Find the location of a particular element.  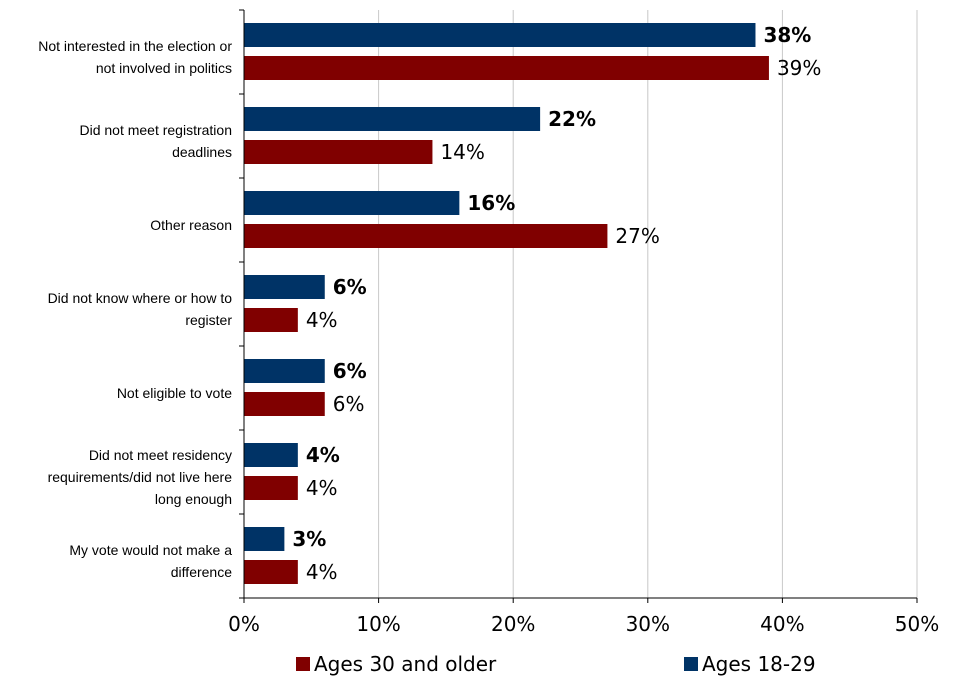

x-tick-labels: 0% 10% 20% 30% 40% 50% is located at coordinates (583, 624).